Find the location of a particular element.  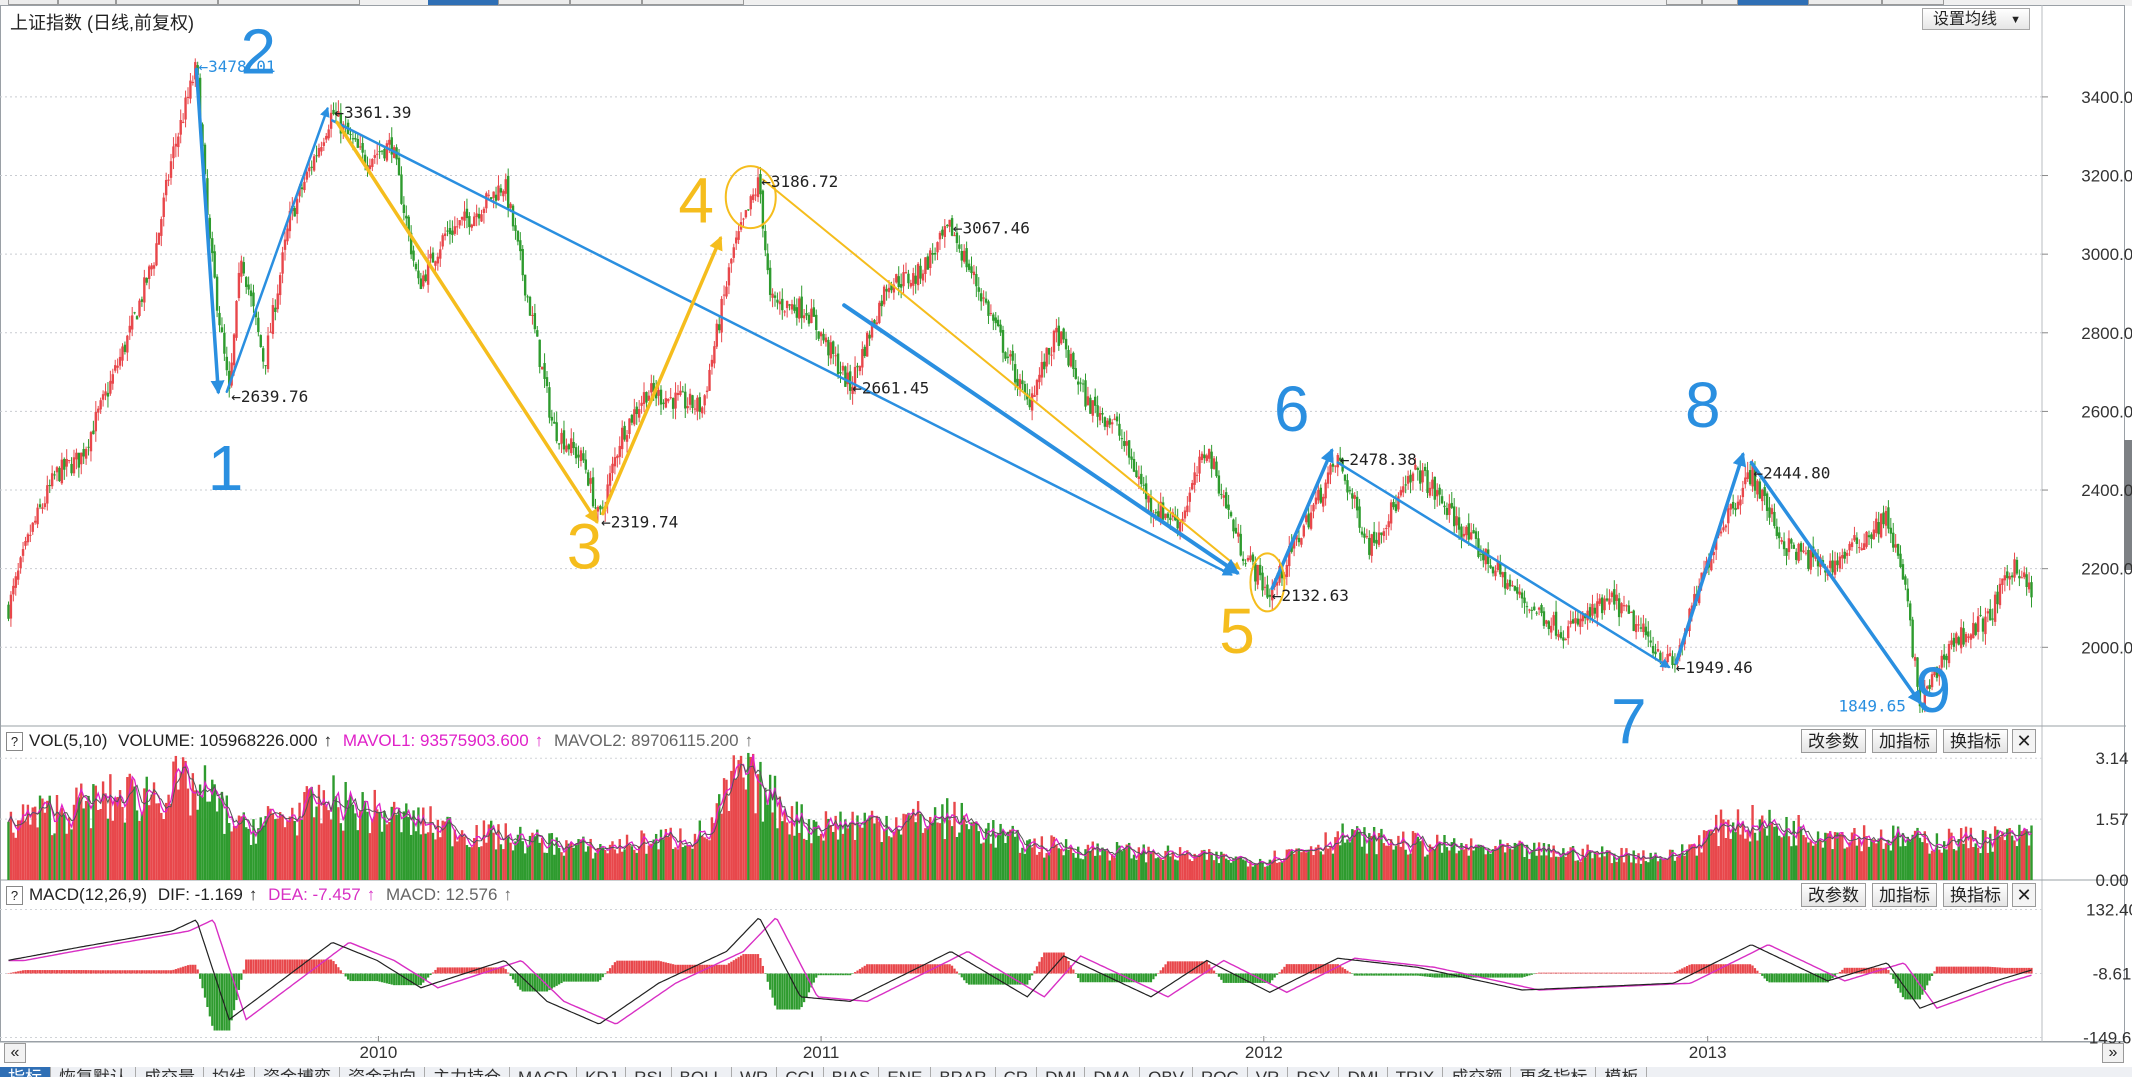

indicator-tab: CR is located at coordinates (1017, 1072).